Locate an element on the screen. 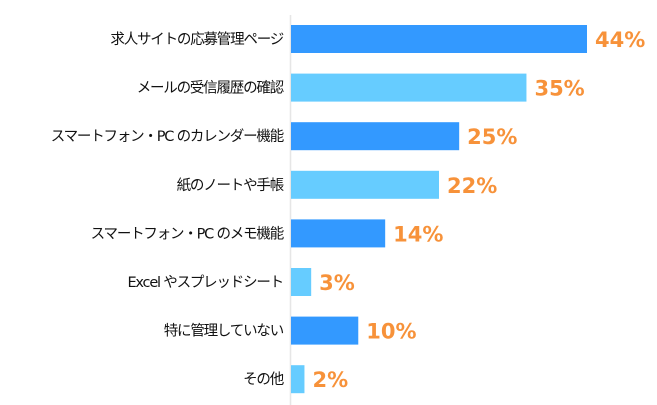 This screenshot has width=657, height=405. data-label: 2% is located at coordinates (330, 380).